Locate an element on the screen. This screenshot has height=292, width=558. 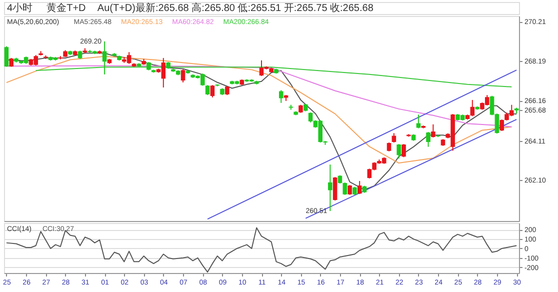
chart-title: 4小时 is located at coordinates (20, 8).